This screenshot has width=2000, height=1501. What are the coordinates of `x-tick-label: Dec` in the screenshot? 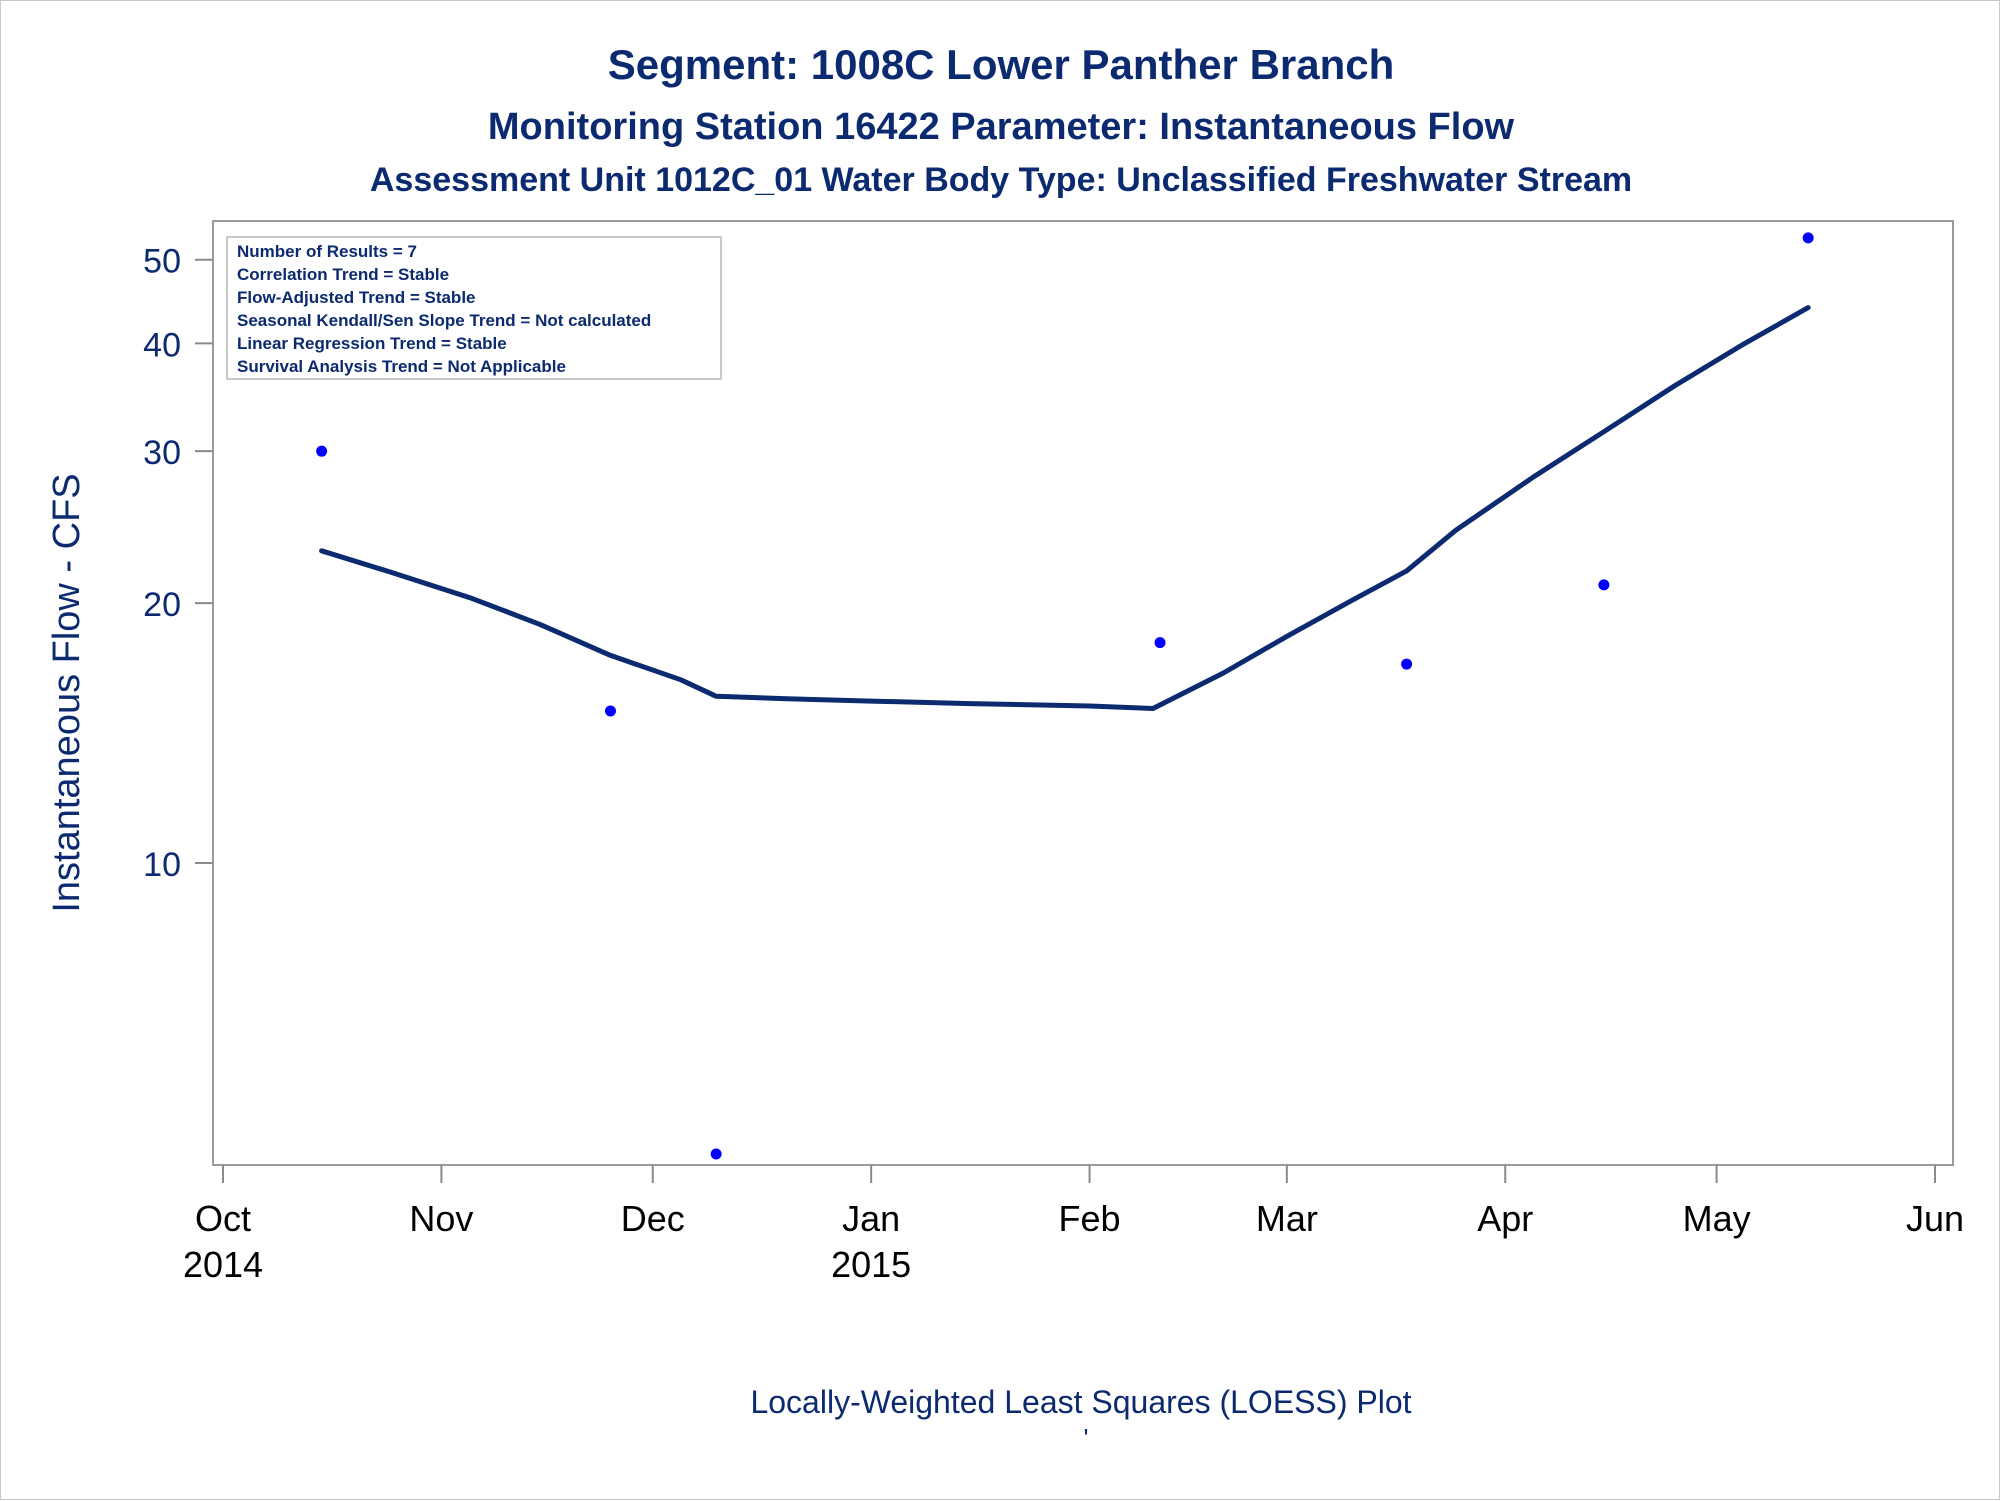 It's located at (653, 1218).